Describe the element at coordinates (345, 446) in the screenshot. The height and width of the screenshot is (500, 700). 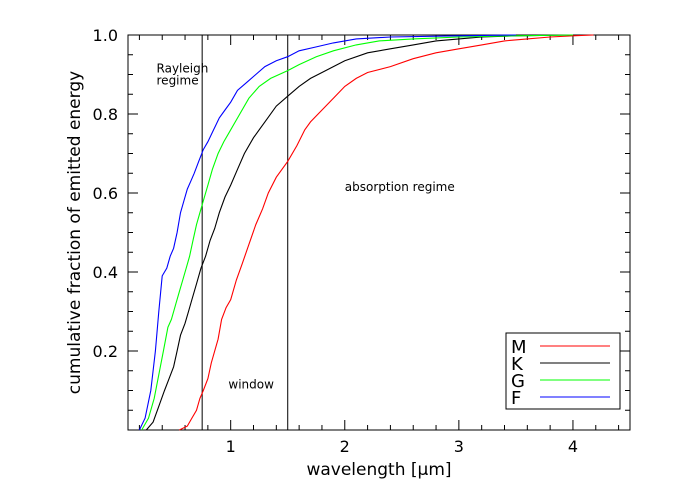
I see `x-tick-label: 2` at that location.